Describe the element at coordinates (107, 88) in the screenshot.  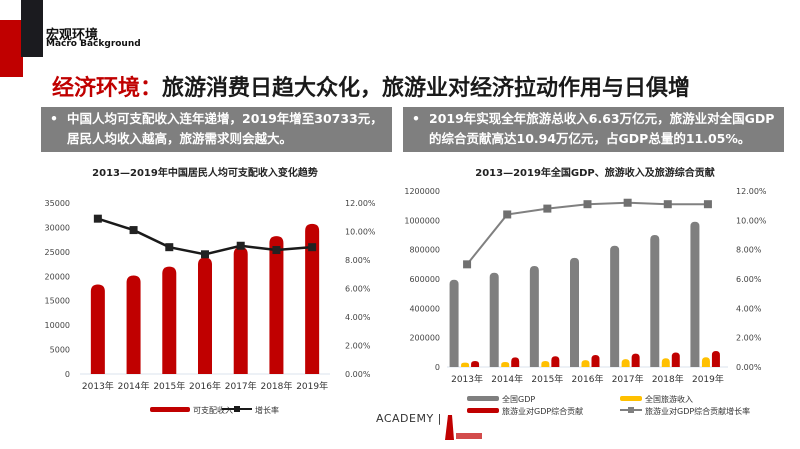
I see `title-highlight: 经济环境：` at that location.